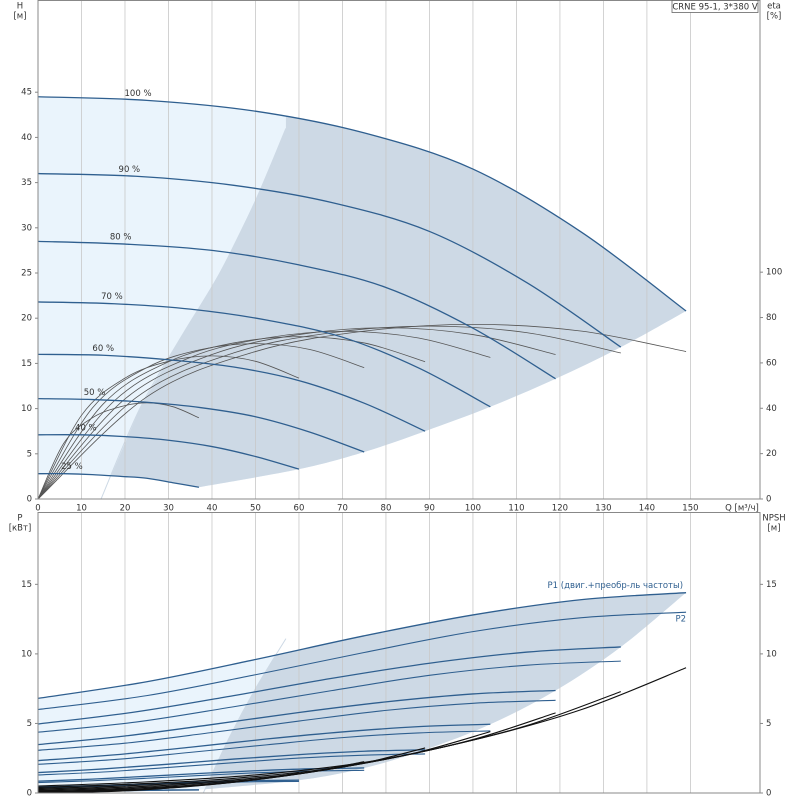  What do you see at coordinates (774, 17) in the screenshot?
I see `y2-axis-unit: [%]` at bounding box center [774, 17].